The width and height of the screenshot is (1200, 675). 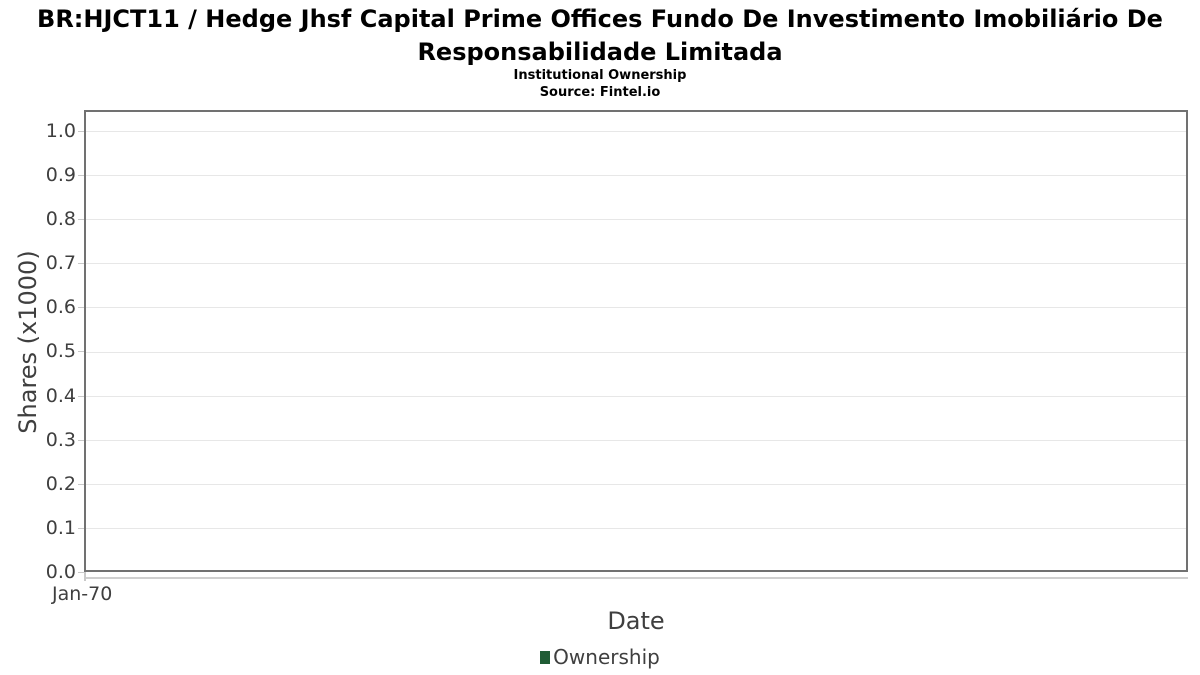 I want to click on y-tick-label: 1.0, so click(x=60, y=131).